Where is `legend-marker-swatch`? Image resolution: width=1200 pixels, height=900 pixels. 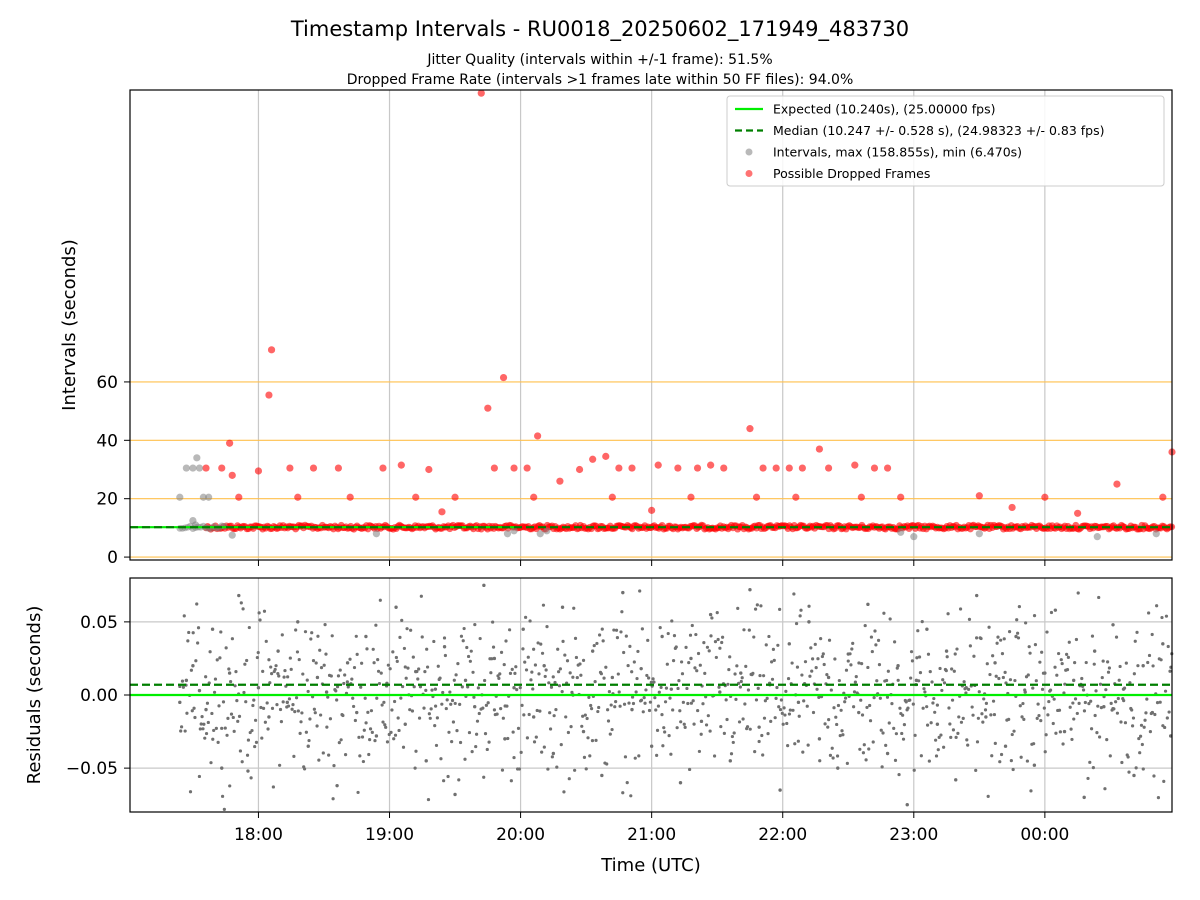 legend-marker-swatch is located at coordinates (749, 152).